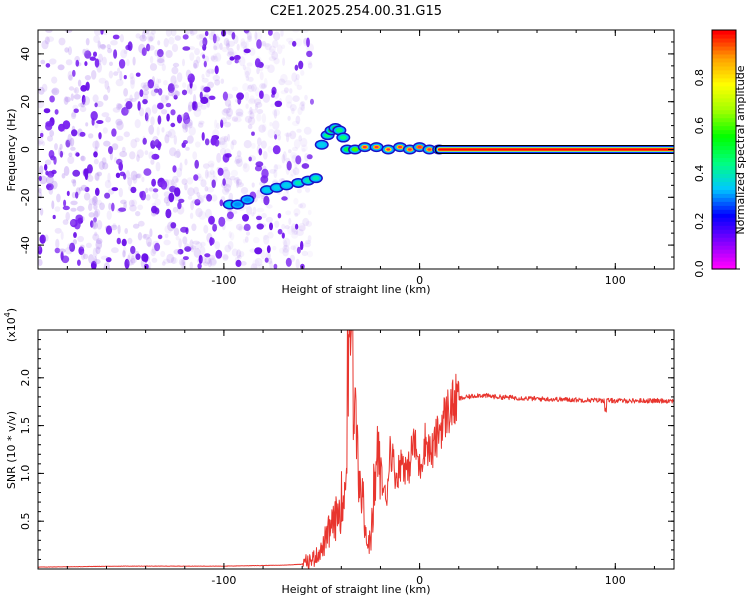  I want to click on x-tick-label: 100, so click(615, 580).